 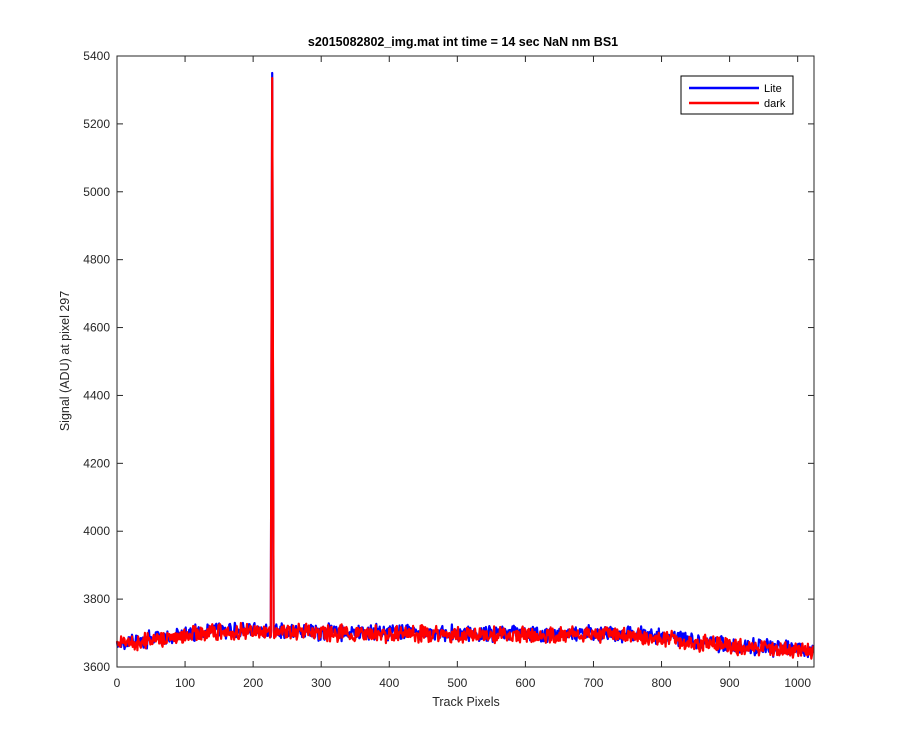 I want to click on x-tick-label: 200, so click(x=253, y=683).